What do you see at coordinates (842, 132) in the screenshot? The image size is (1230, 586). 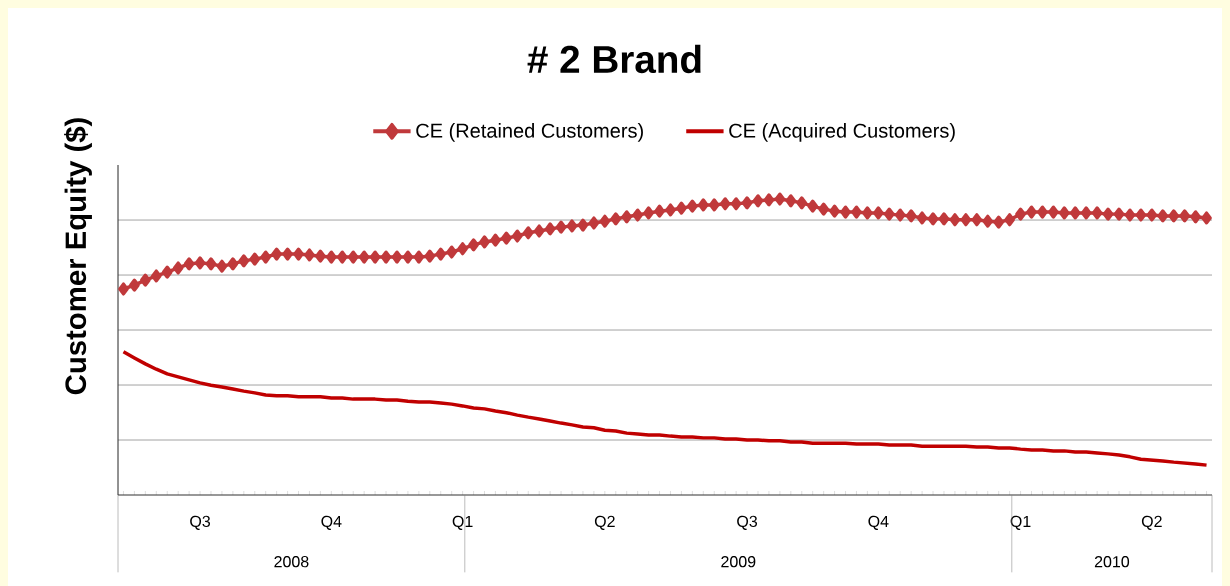 I see `legend-label: CE (Acquired Customers)` at bounding box center [842, 132].